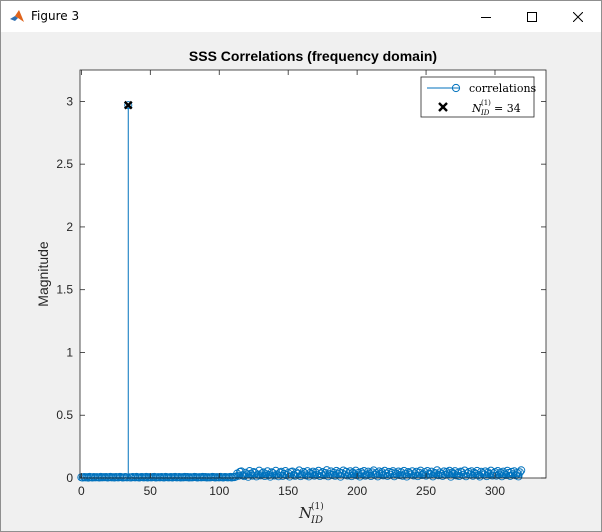 This screenshot has width=602, height=532. I want to click on x-axis-label-superscript: (1), so click(317, 506).